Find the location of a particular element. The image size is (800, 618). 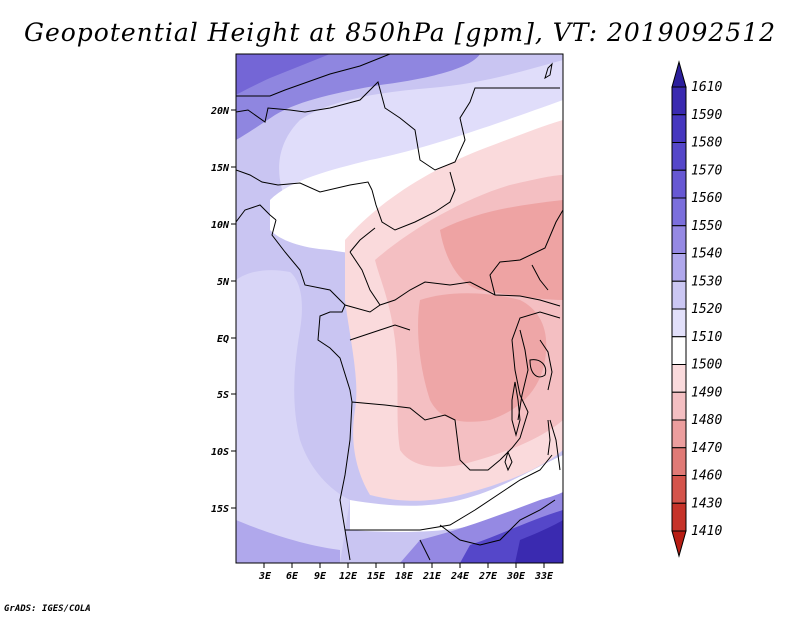

colorbar-label: 1480 is located at coordinates (706, 420).